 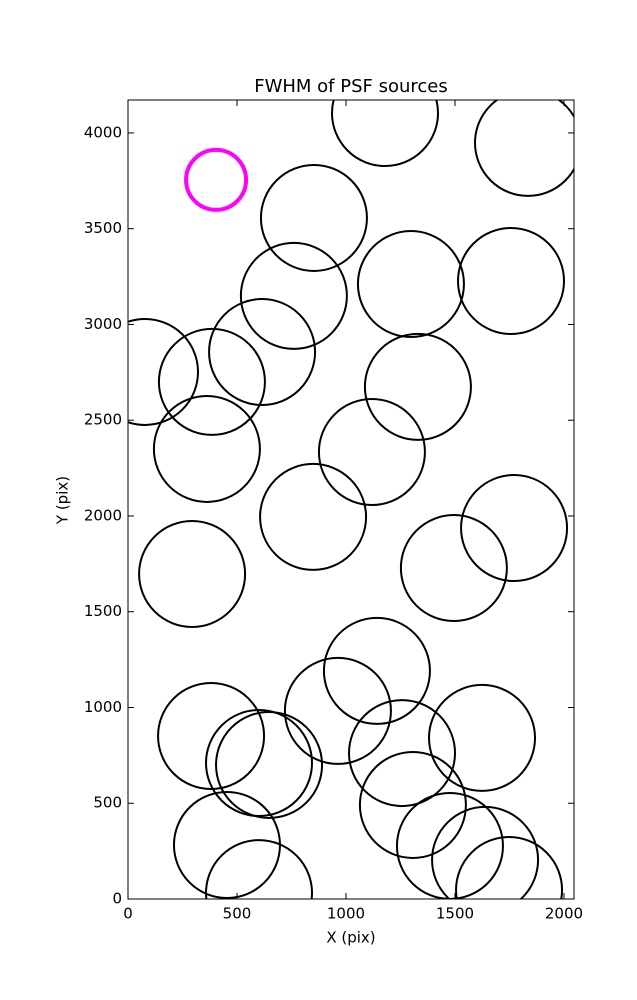 What do you see at coordinates (351, 86) in the screenshot?
I see `chart-title: FWHM of PSF sources` at bounding box center [351, 86].